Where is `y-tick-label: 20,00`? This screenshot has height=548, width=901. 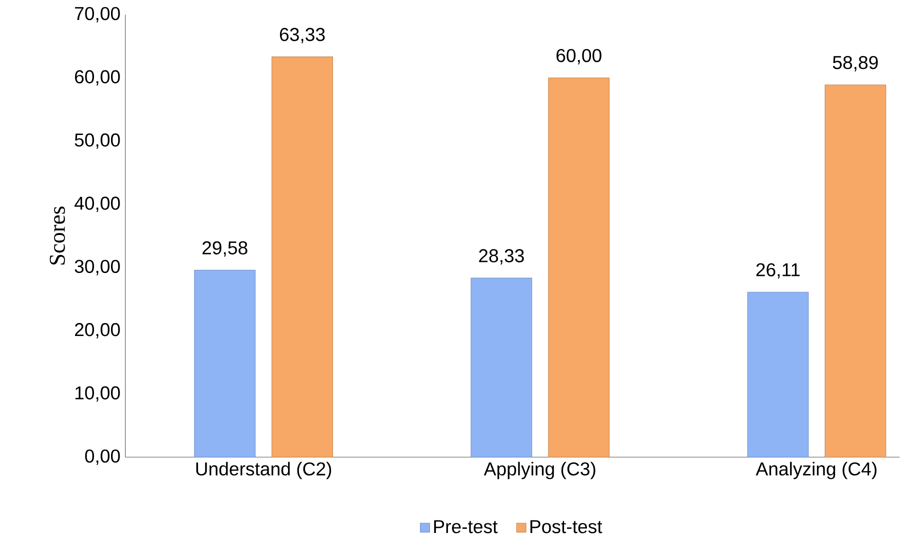
y-tick-label: 20,00 is located at coordinates (97, 331).